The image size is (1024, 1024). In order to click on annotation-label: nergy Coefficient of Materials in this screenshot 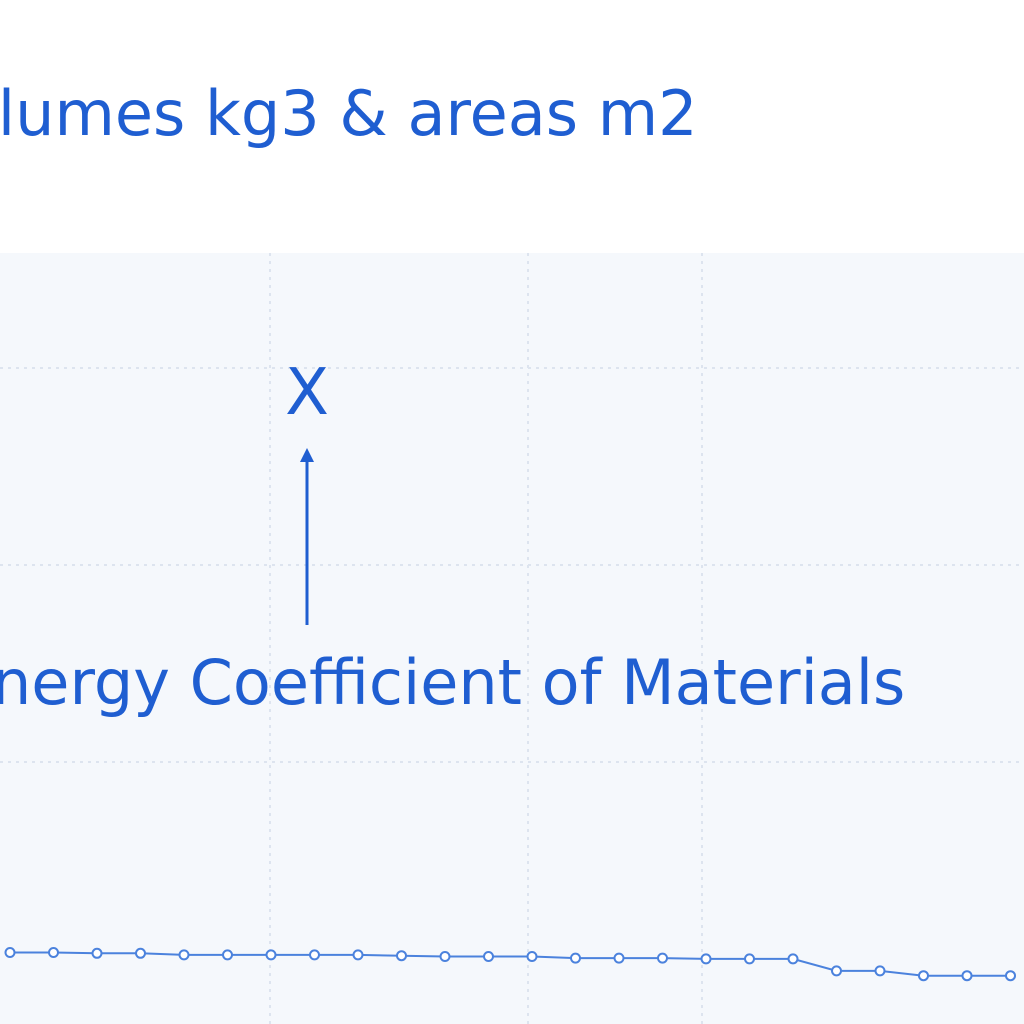, I will do `click(452, 682)`.